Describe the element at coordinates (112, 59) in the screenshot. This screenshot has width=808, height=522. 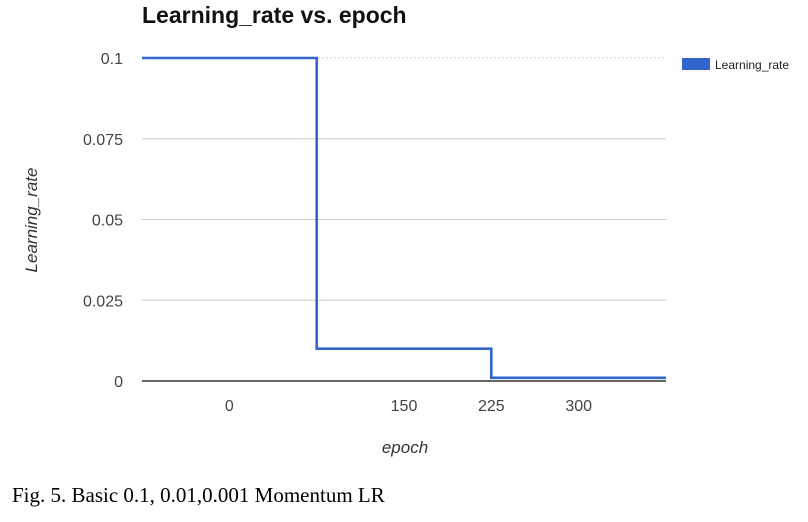
I see `y-tick-label: 0.1` at that location.